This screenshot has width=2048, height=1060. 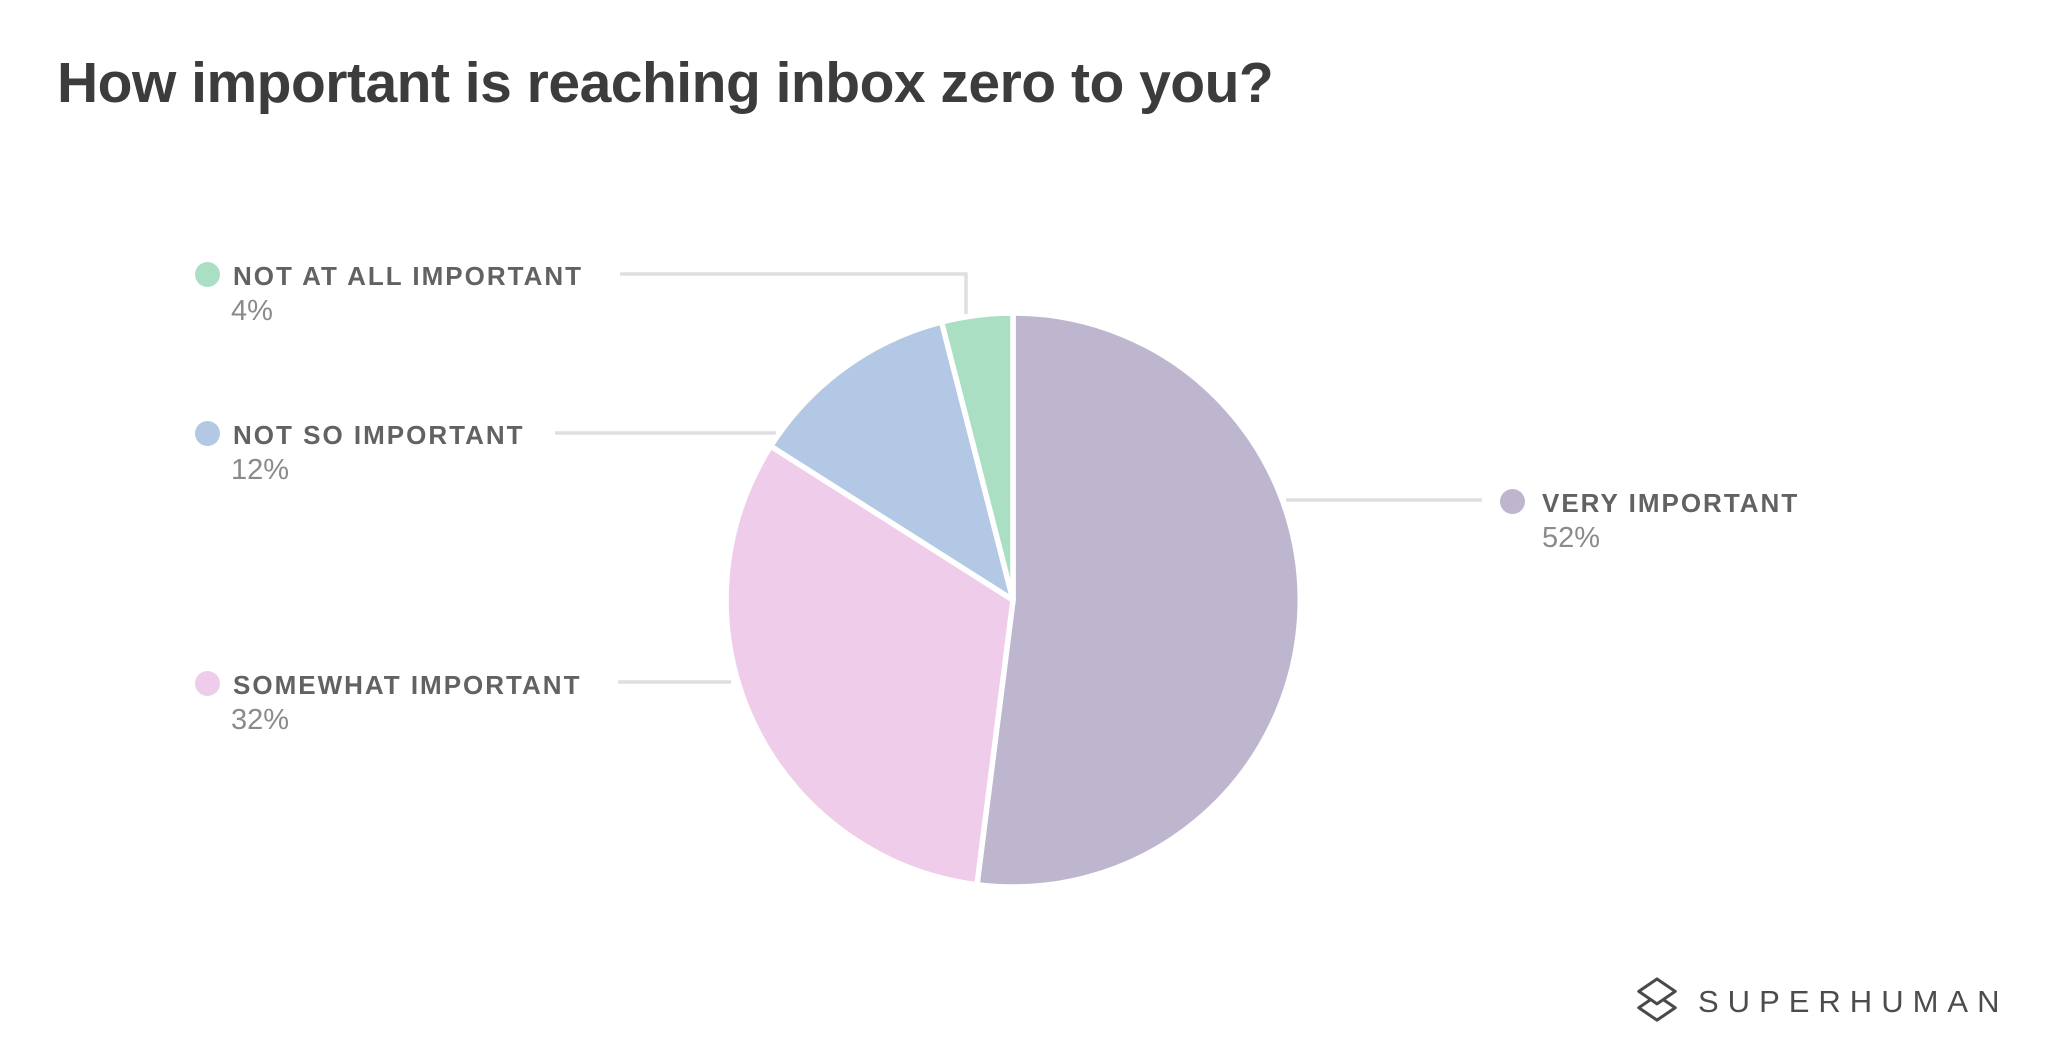 I want to click on legend-percent-not-so-important: 12%, so click(x=260, y=470).